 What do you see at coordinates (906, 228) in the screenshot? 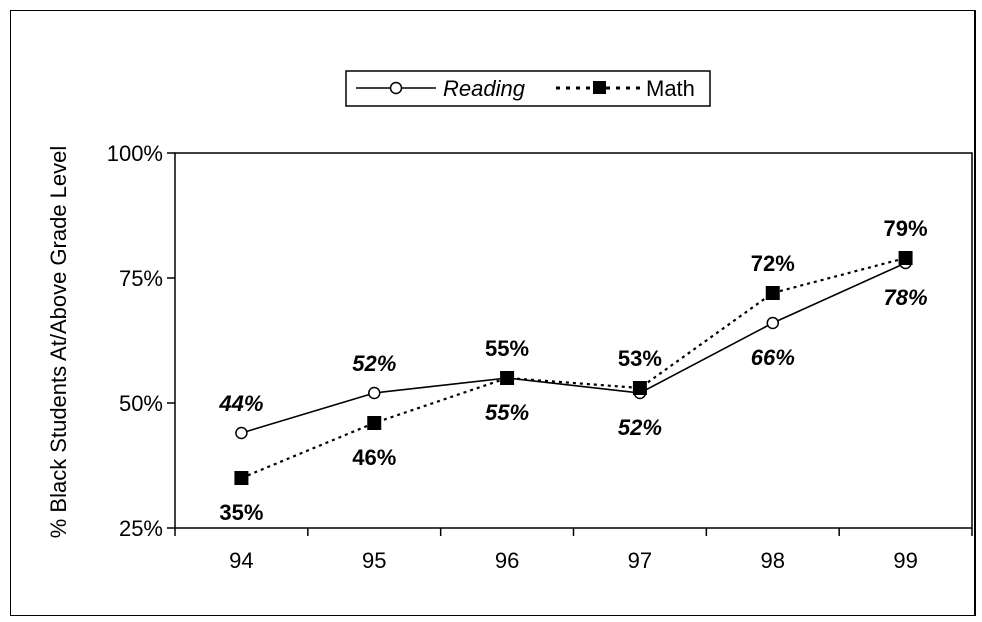
I see `data-label-math: 79%` at bounding box center [906, 228].